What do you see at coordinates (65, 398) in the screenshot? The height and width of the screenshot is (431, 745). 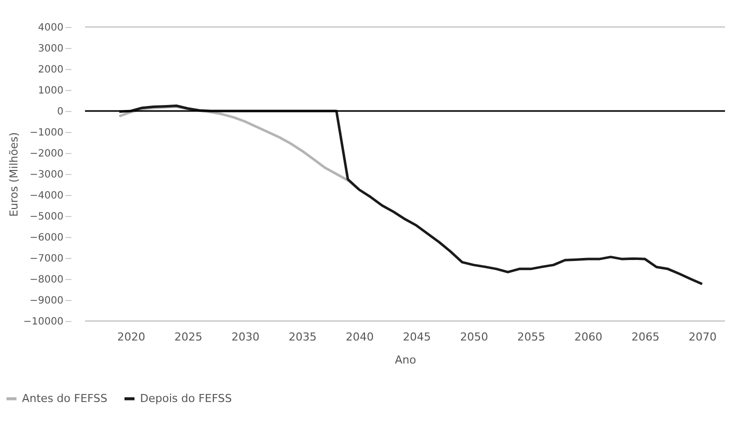 I see `legend-label: Antes do FEFSS` at bounding box center [65, 398].